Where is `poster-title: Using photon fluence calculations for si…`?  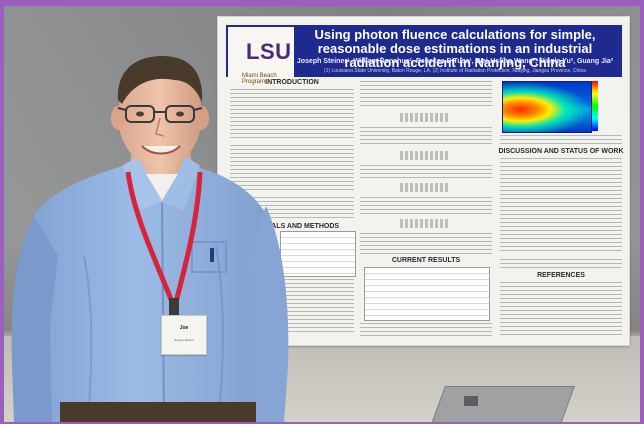 poster-title: Using photon fluence calculations for si… is located at coordinates (455, 48).